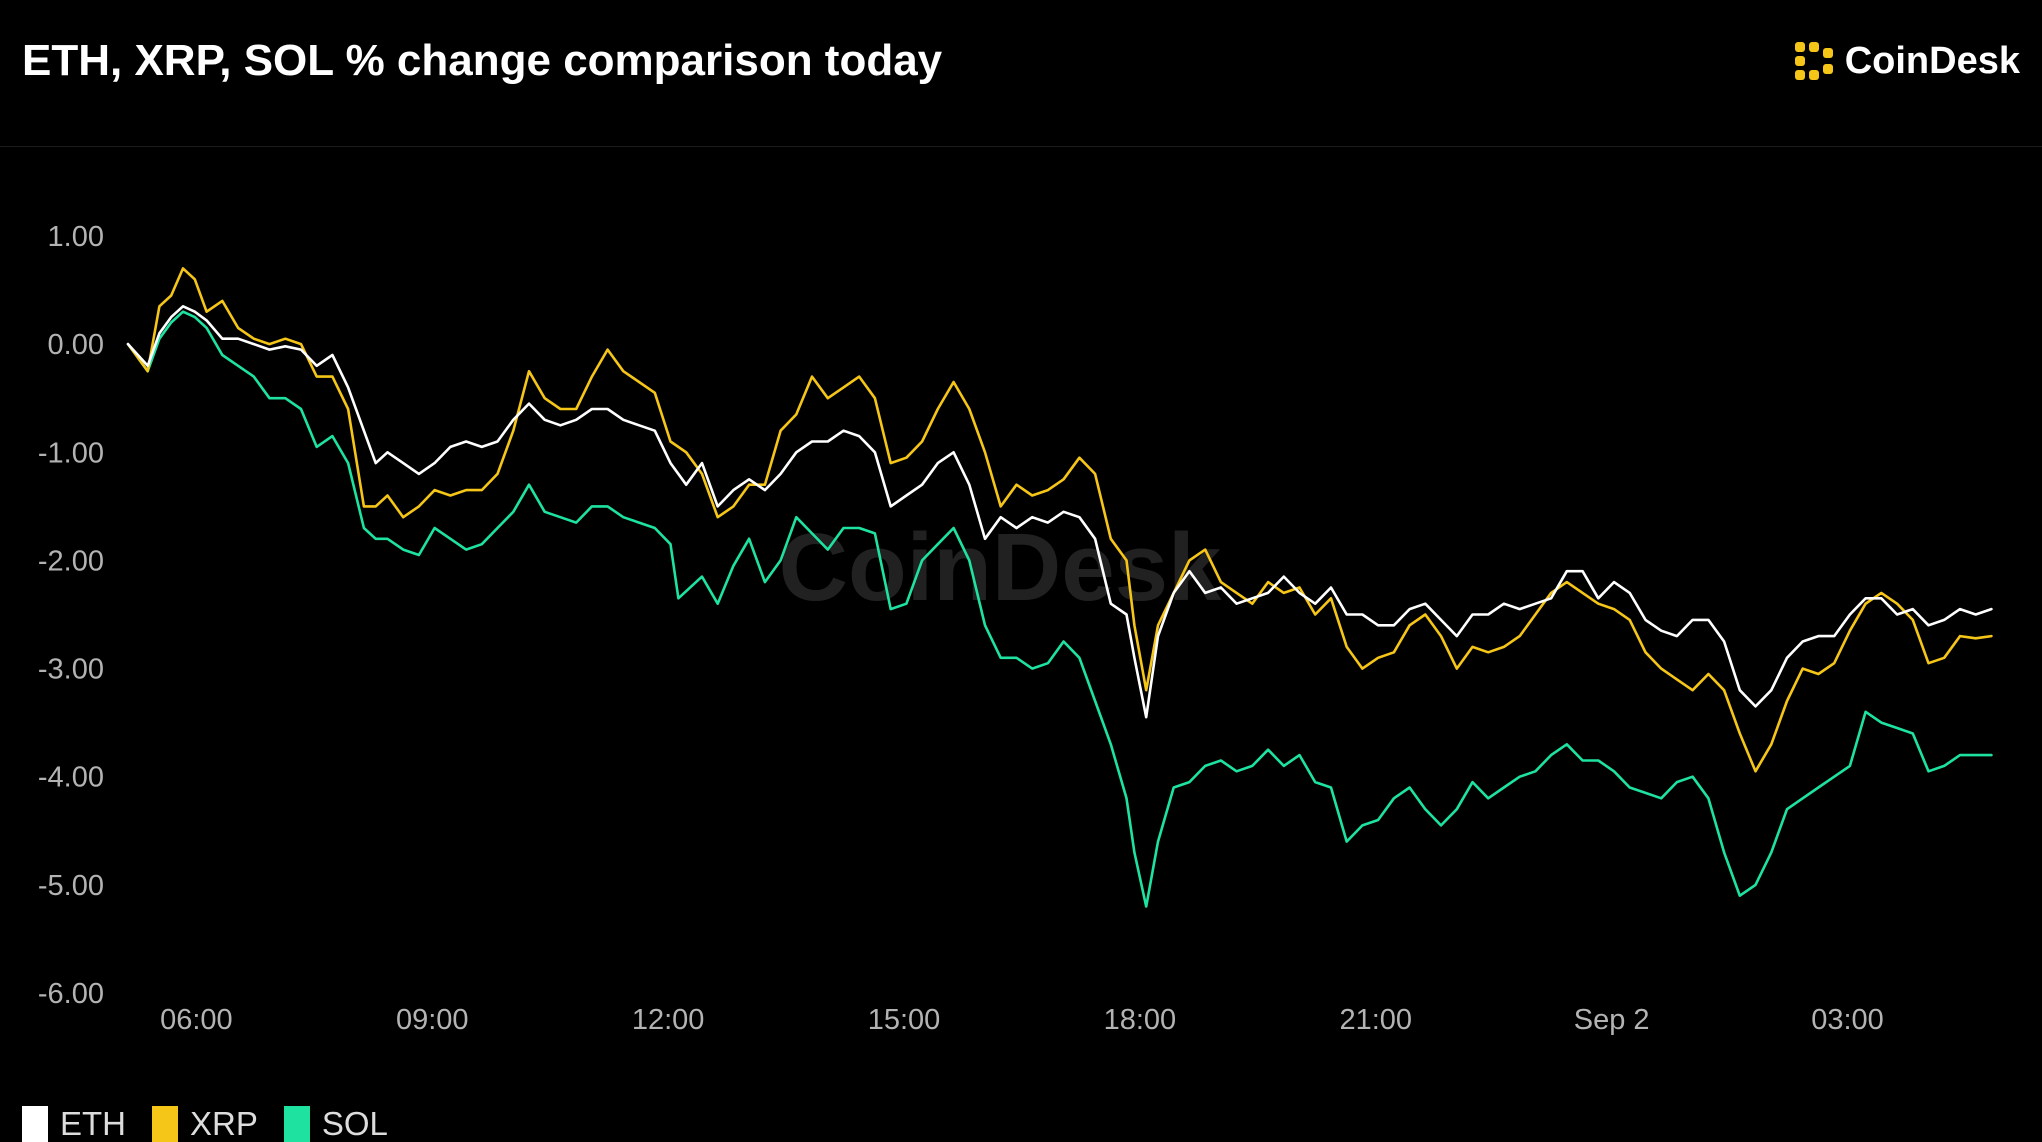 The image size is (2042, 1142). Describe the element at coordinates (93, 1124) in the screenshot. I see `legend-label: ETH` at that location.